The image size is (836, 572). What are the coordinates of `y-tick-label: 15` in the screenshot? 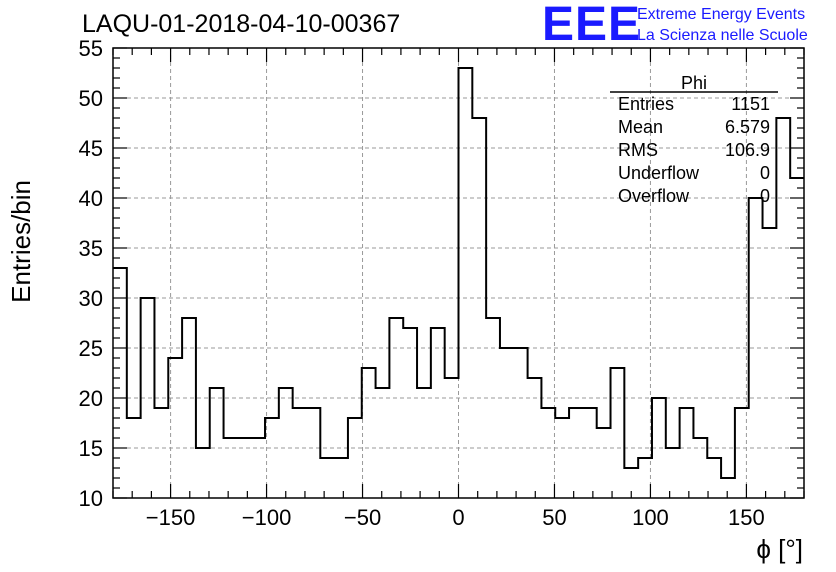 It's located at (91, 448).